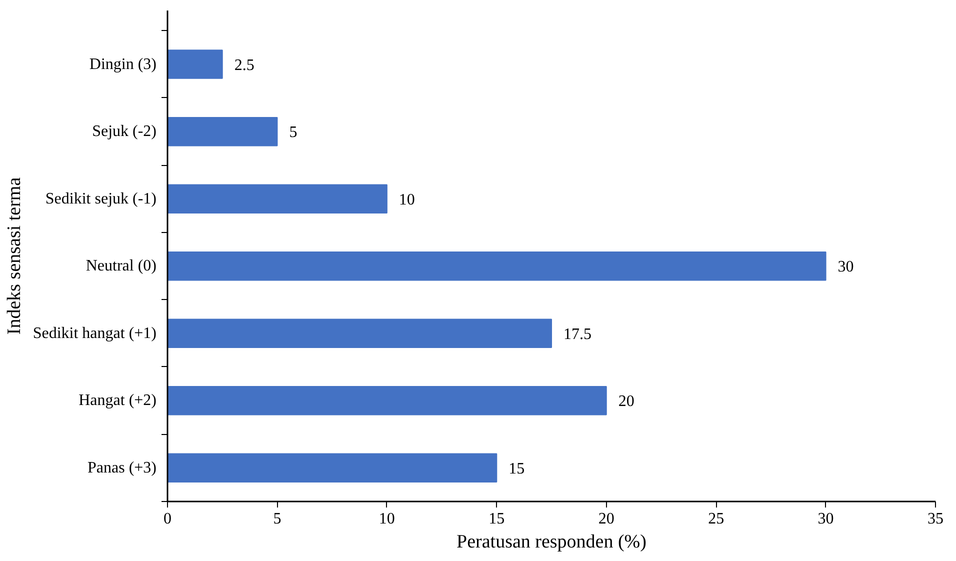 The height and width of the screenshot is (561, 956). What do you see at coordinates (826, 519) in the screenshot?
I see `x-tick-label: 30` at bounding box center [826, 519].